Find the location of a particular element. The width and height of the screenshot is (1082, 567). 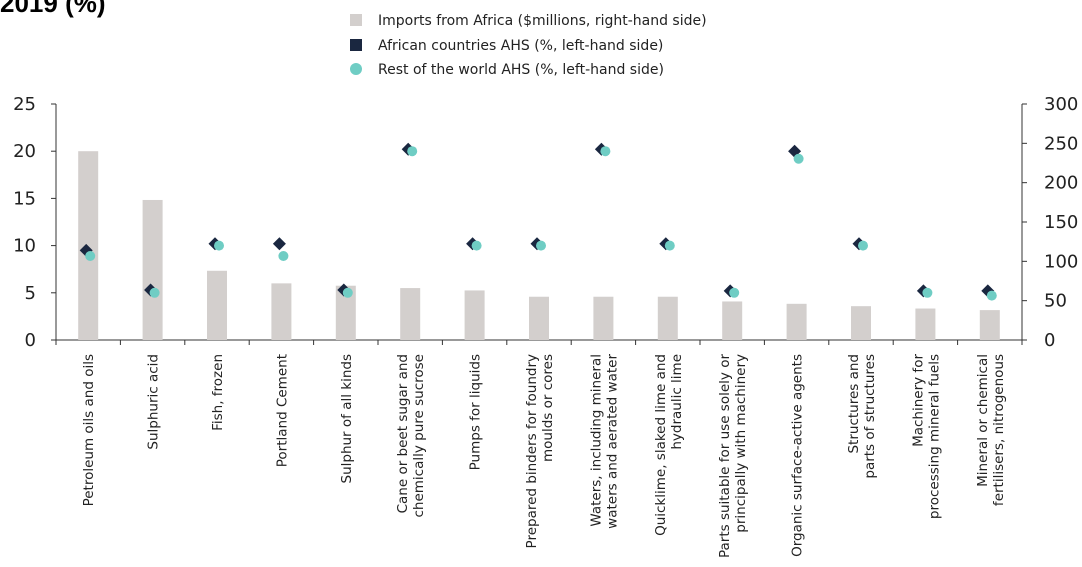

category-label-line: Fish, frozen is located at coordinates (218, 392).